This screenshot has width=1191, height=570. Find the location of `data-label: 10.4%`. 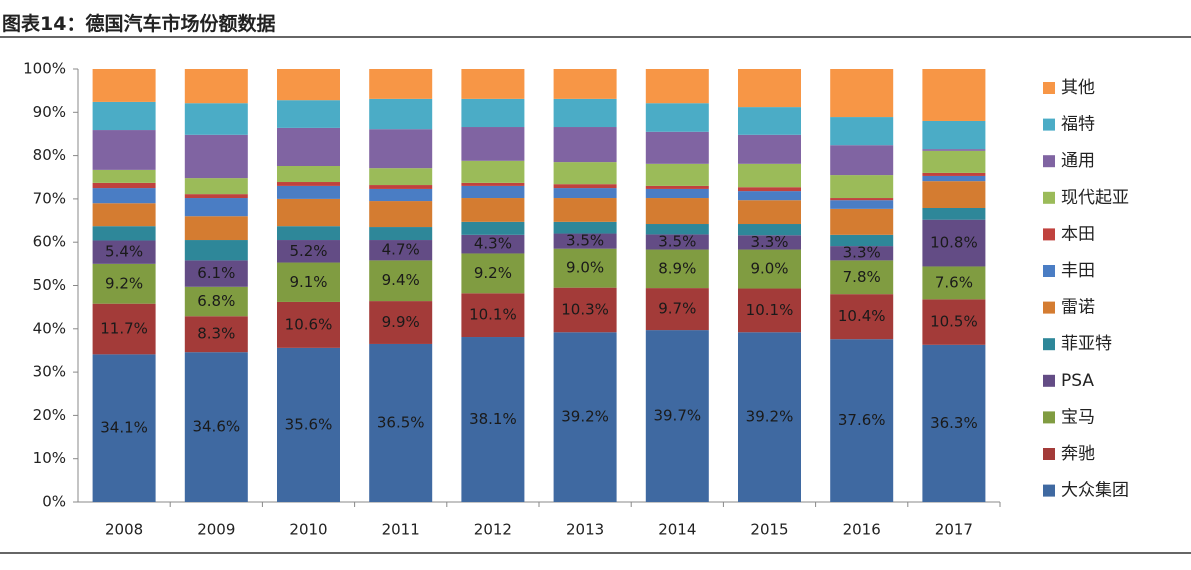

data-label: 10.4% is located at coordinates (862, 316).